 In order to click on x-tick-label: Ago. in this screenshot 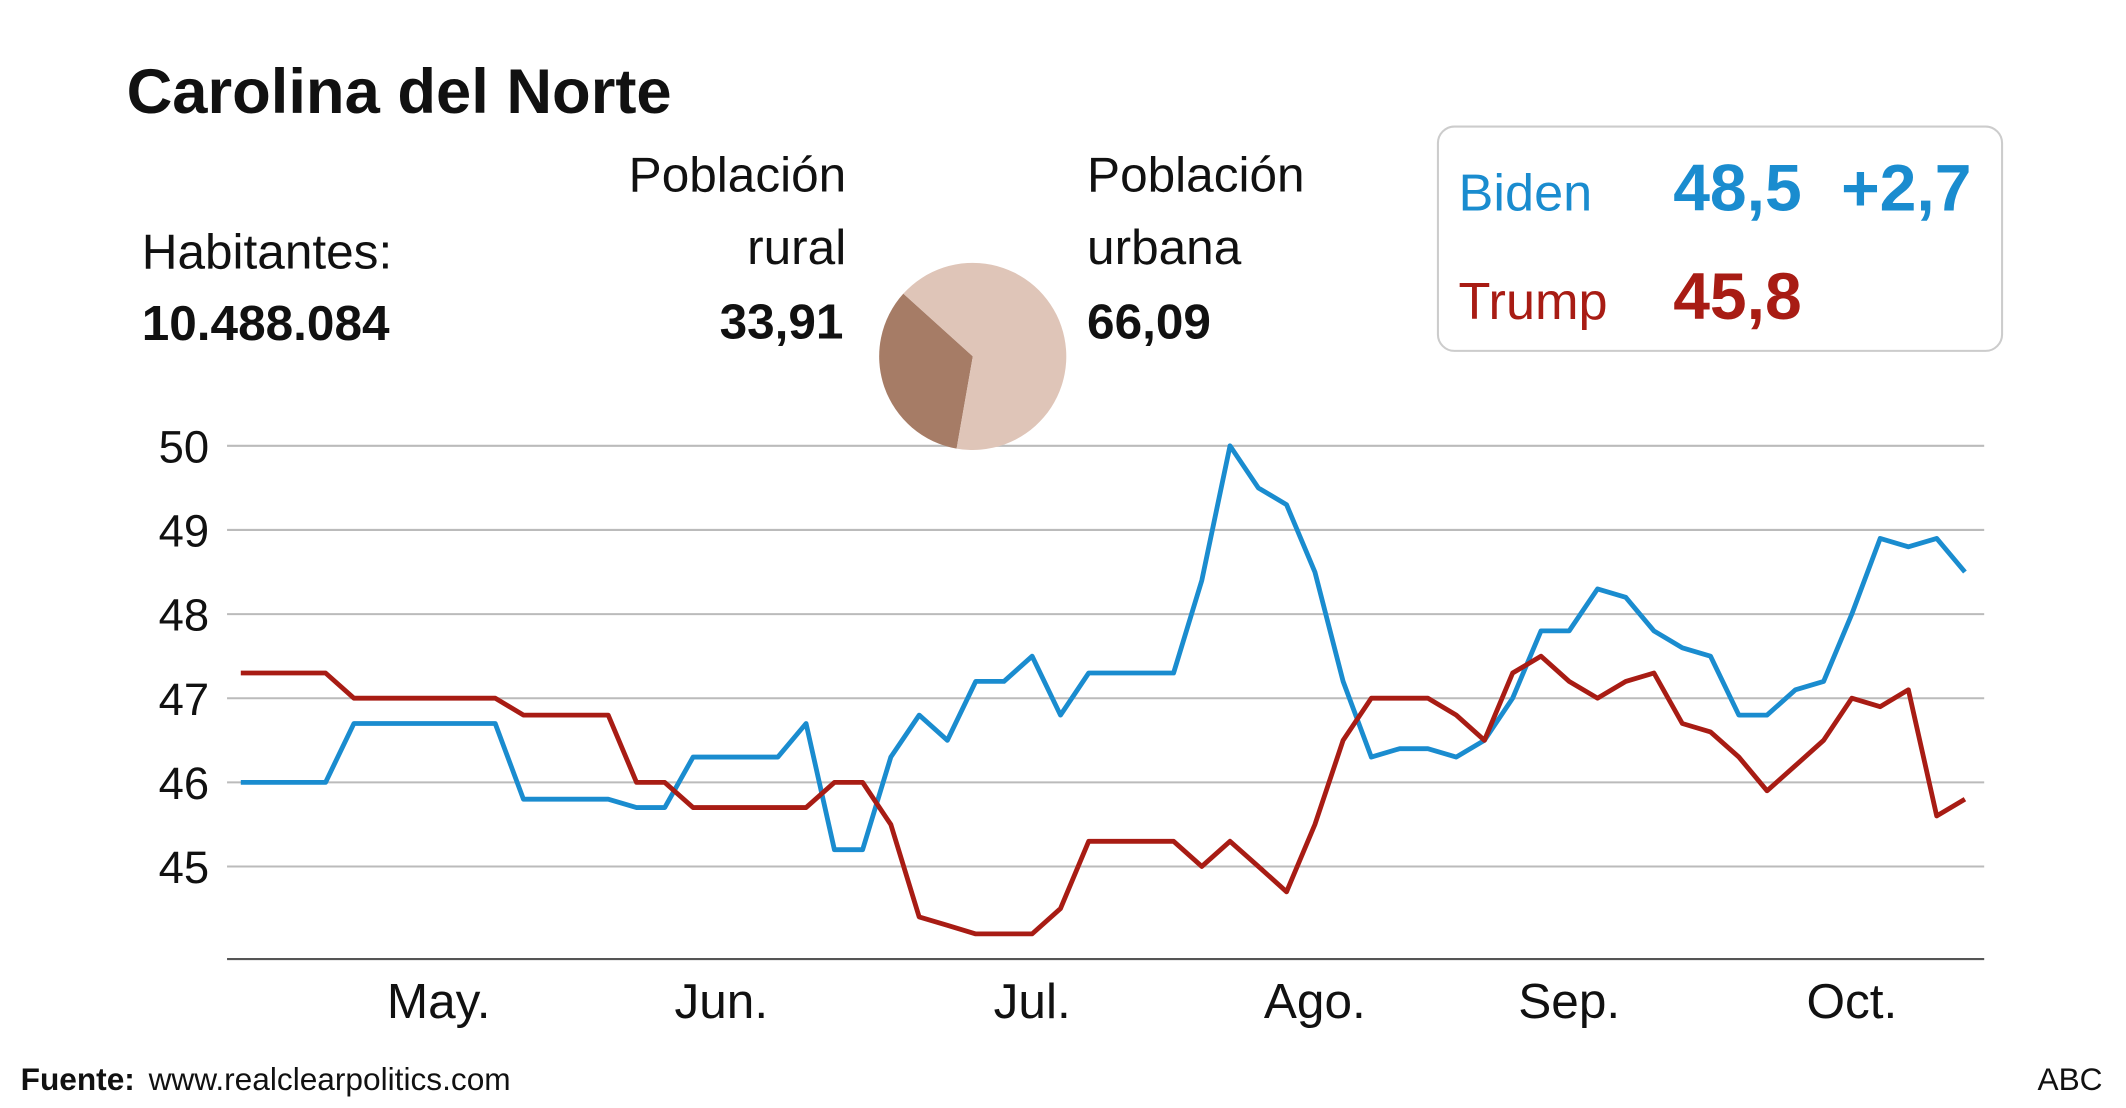, I will do `click(1315, 1001)`.